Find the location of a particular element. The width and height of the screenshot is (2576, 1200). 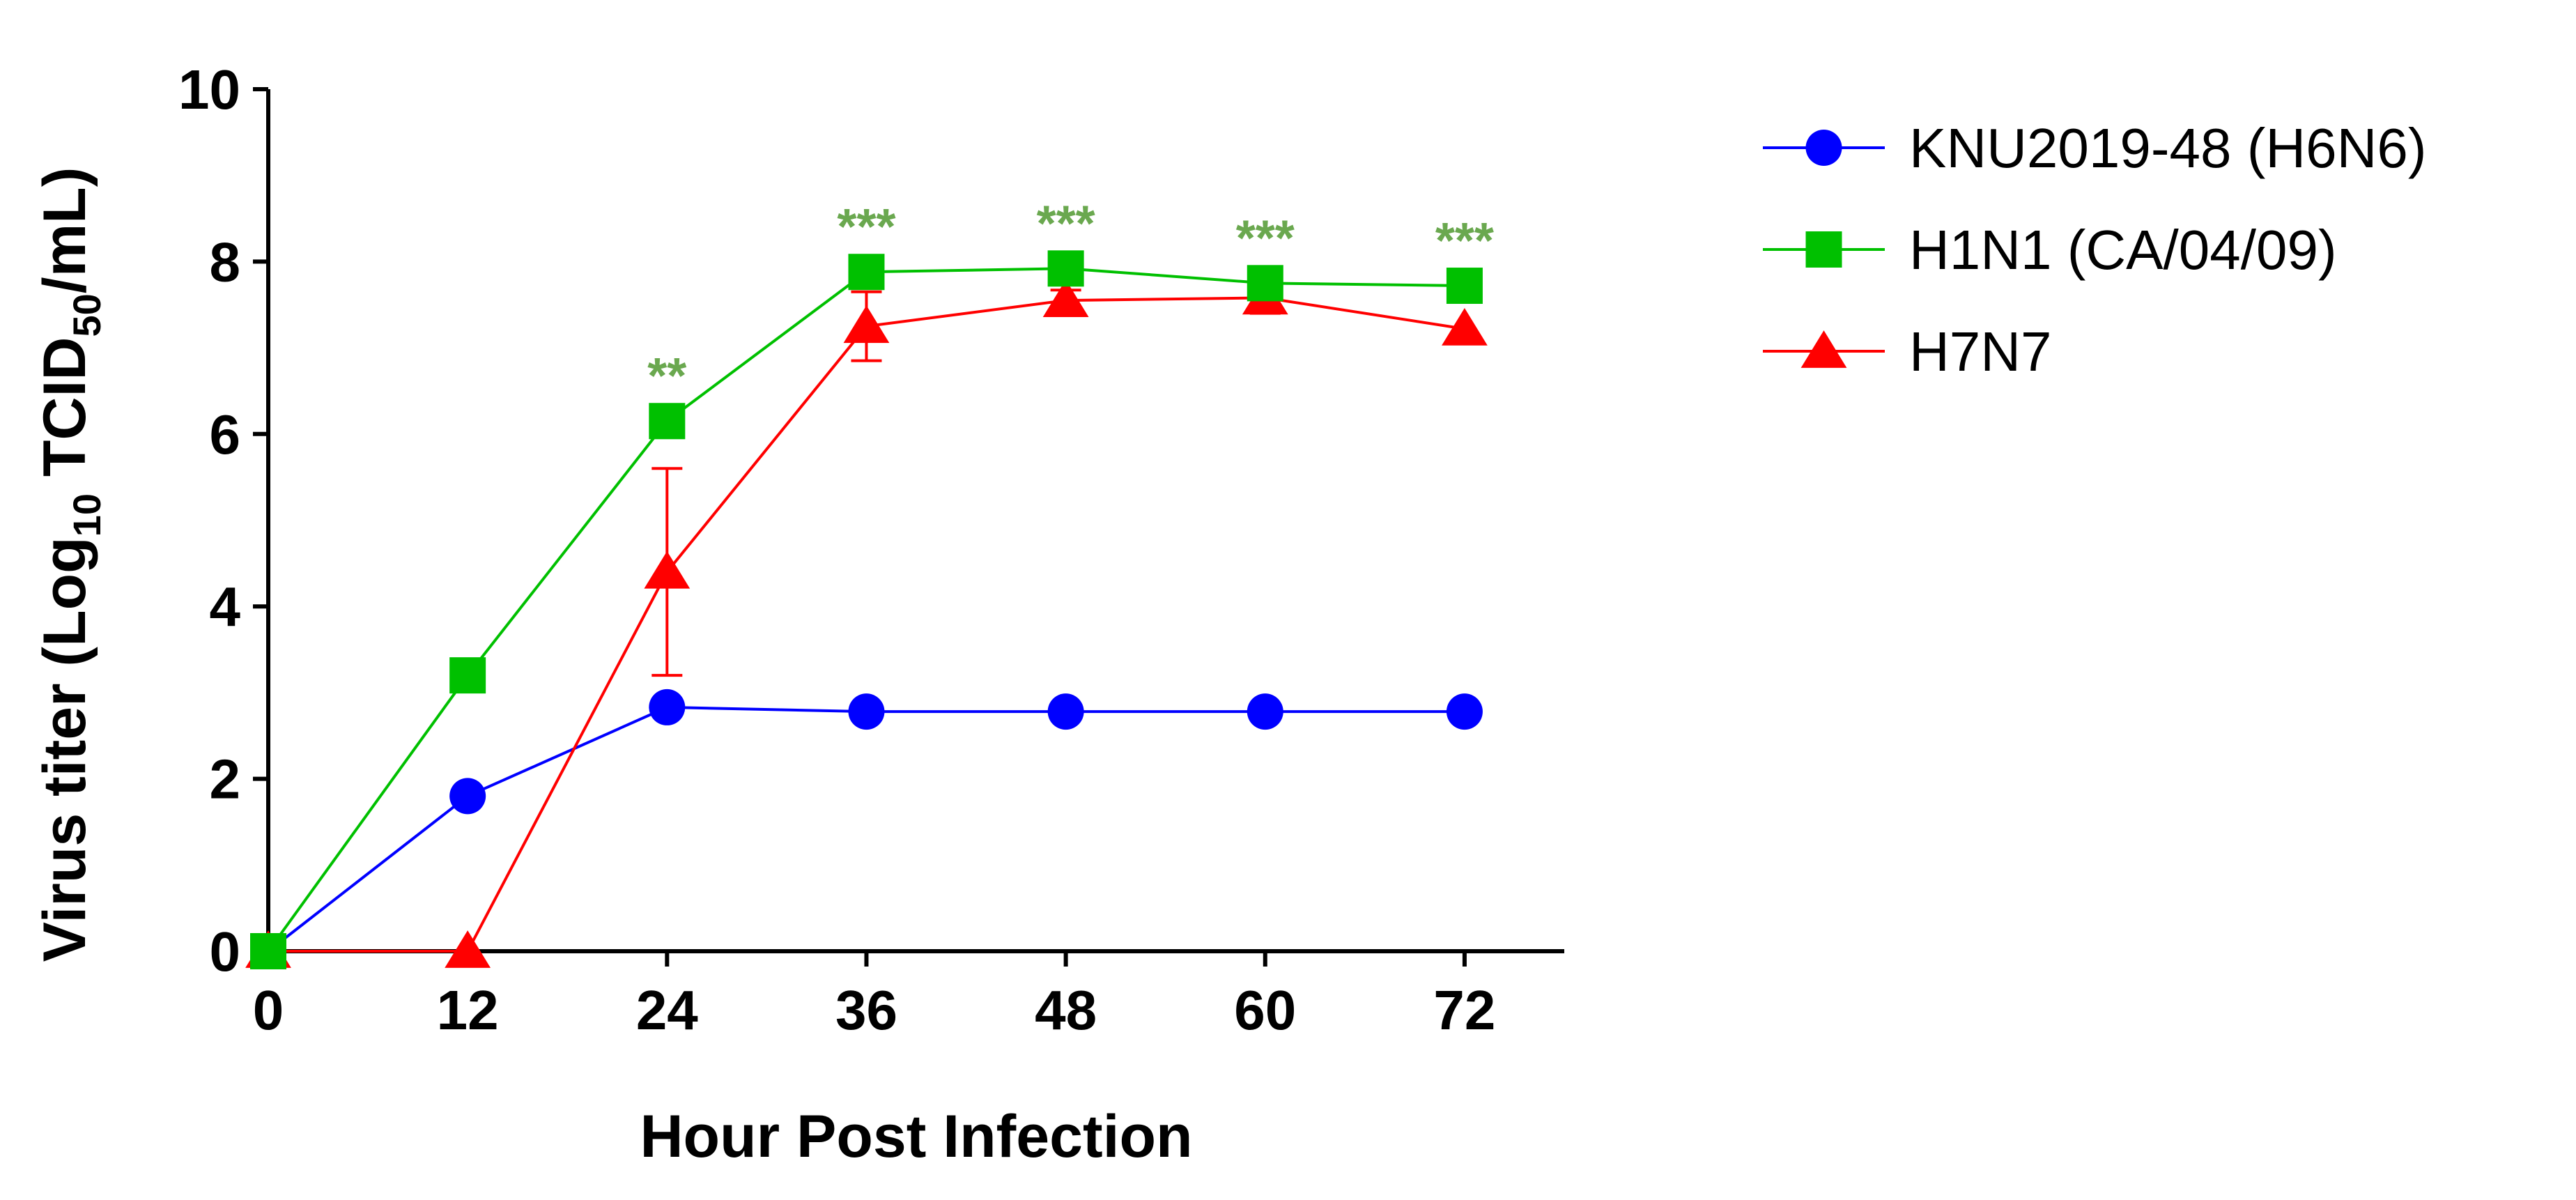

y-axis-label-mid: TCID is located at coordinates (64, 415).